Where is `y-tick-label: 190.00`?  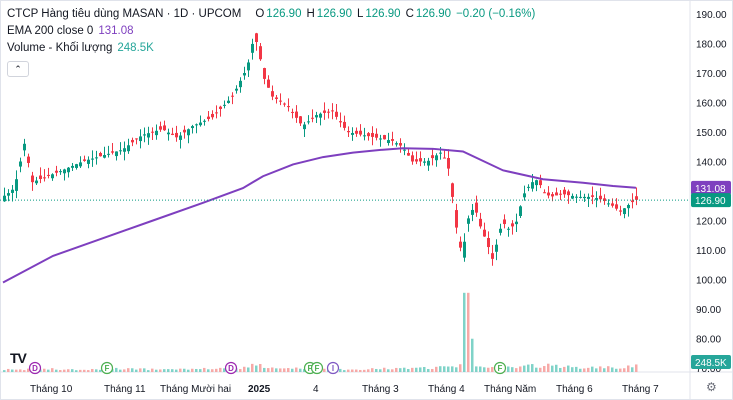 y-tick-label: 190.00 is located at coordinates (711, 15).